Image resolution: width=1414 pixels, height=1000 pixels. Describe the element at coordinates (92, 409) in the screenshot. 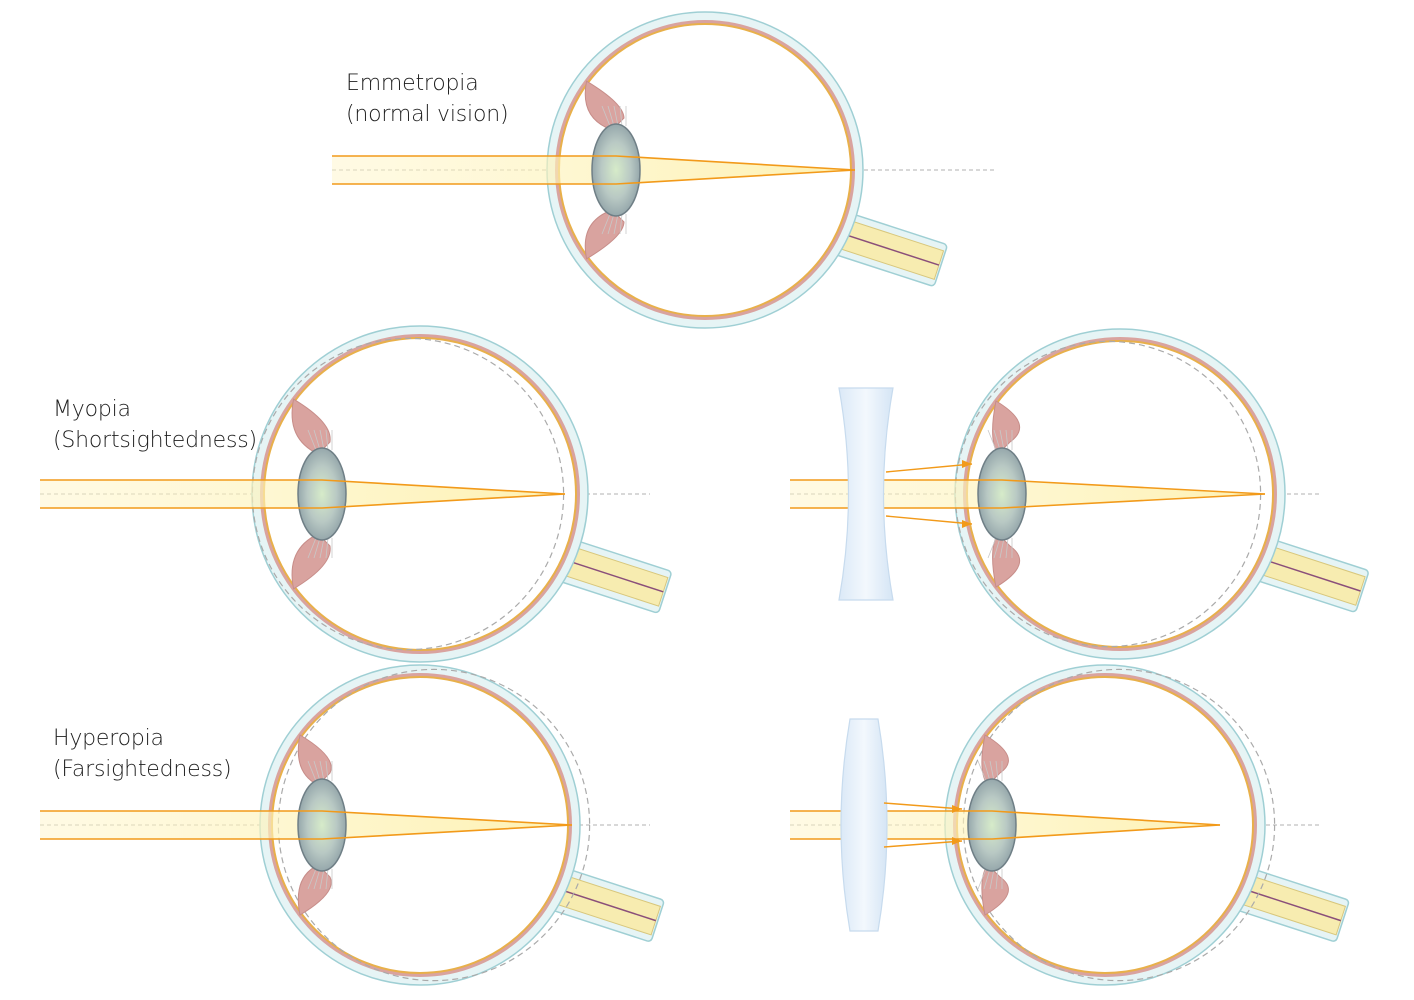

I see `myopia-title: Myopia` at that location.